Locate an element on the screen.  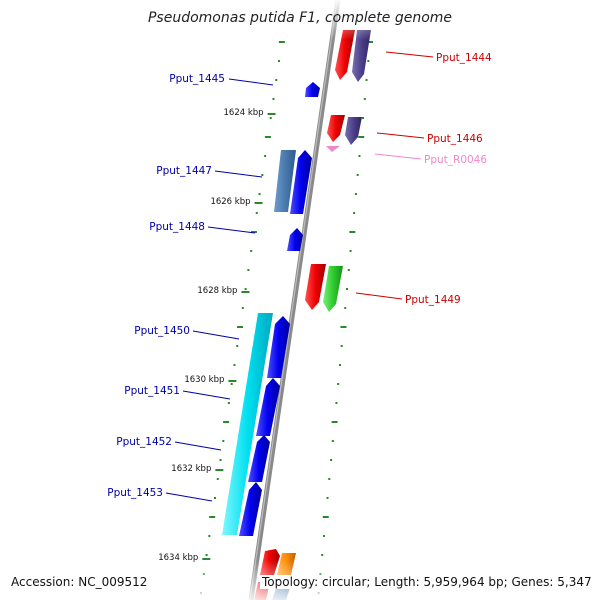
gene-label: Pput_1450 is located at coordinates (162, 331).